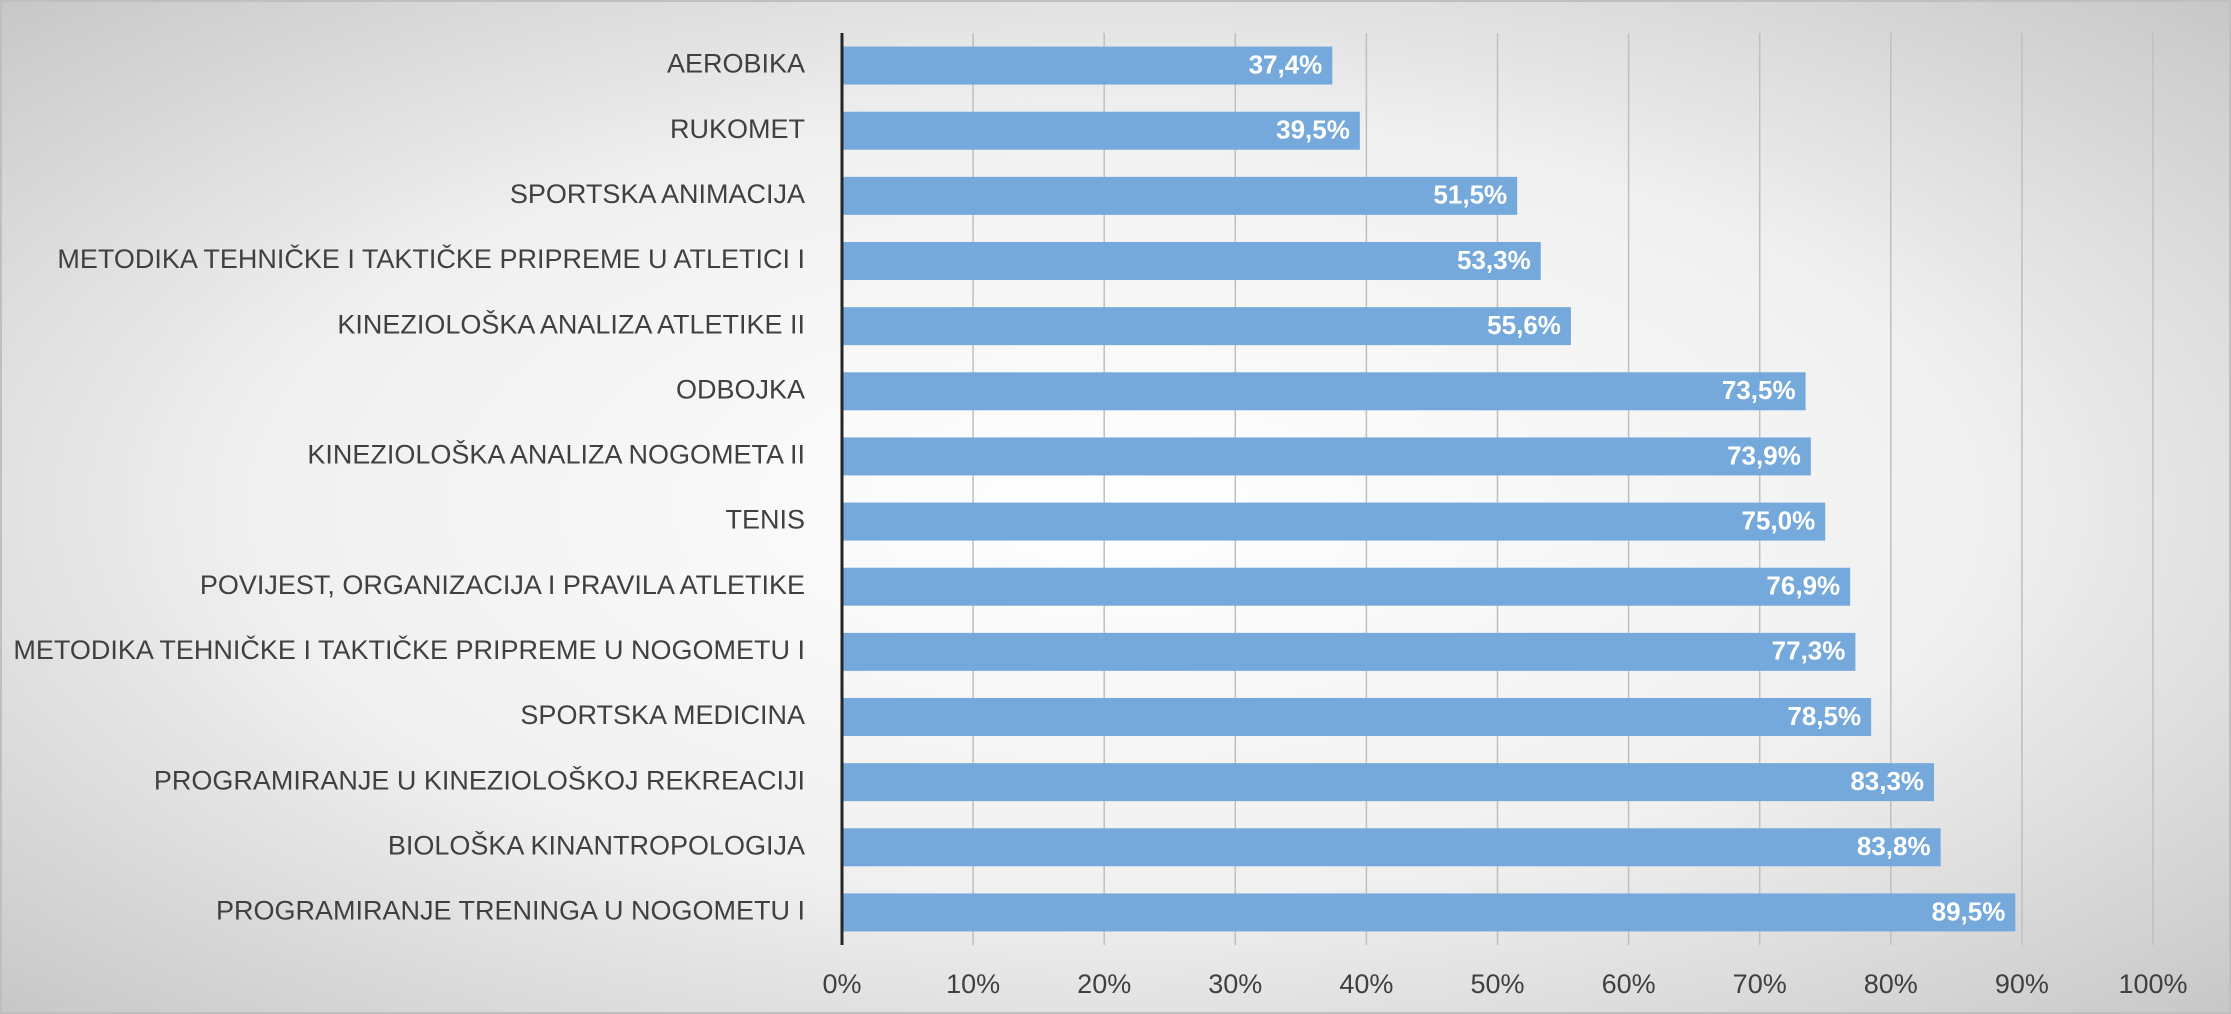  What do you see at coordinates (1894, 846) in the screenshot?
I see `data-label: 83,8%` at bounding box center [1894, 846].